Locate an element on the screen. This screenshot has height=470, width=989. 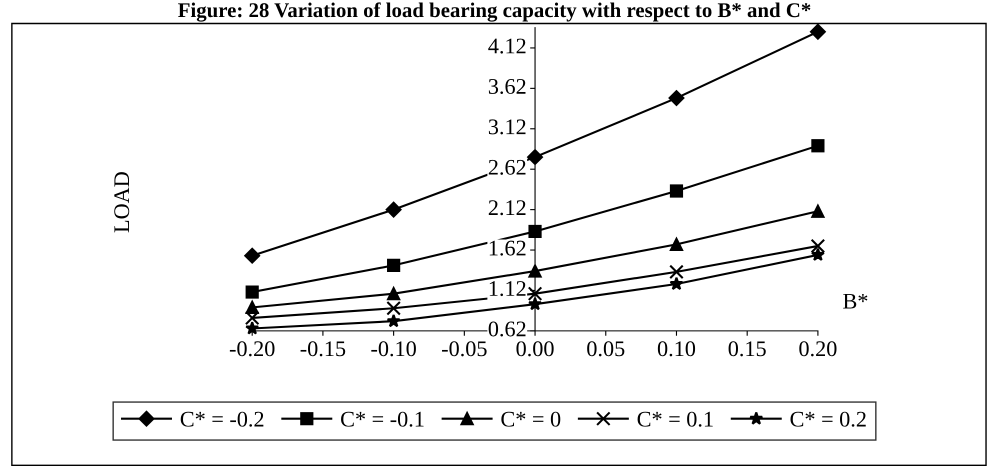
x-tick-label: 0.10 is located at coordinates (677, 348).